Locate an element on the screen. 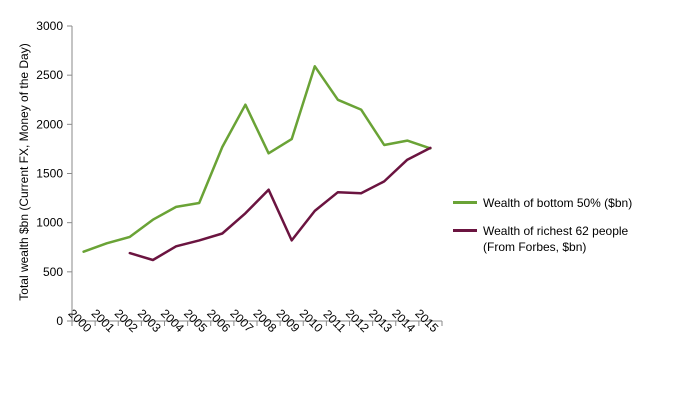  y-tick-label: 2500 is located at coordinates (49, 75).